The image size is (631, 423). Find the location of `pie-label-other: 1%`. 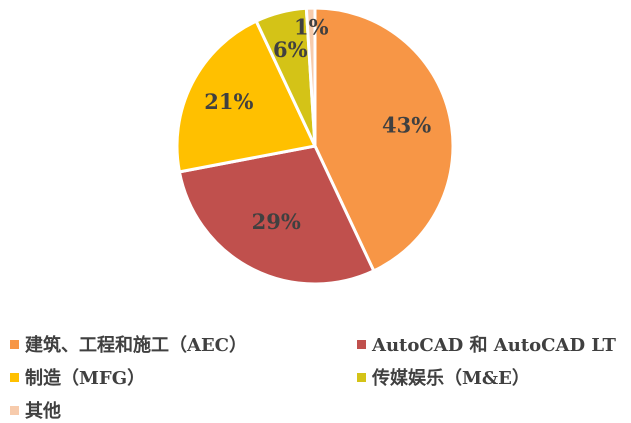

pie-label-other: 1% is located at coordinates (311, 26).